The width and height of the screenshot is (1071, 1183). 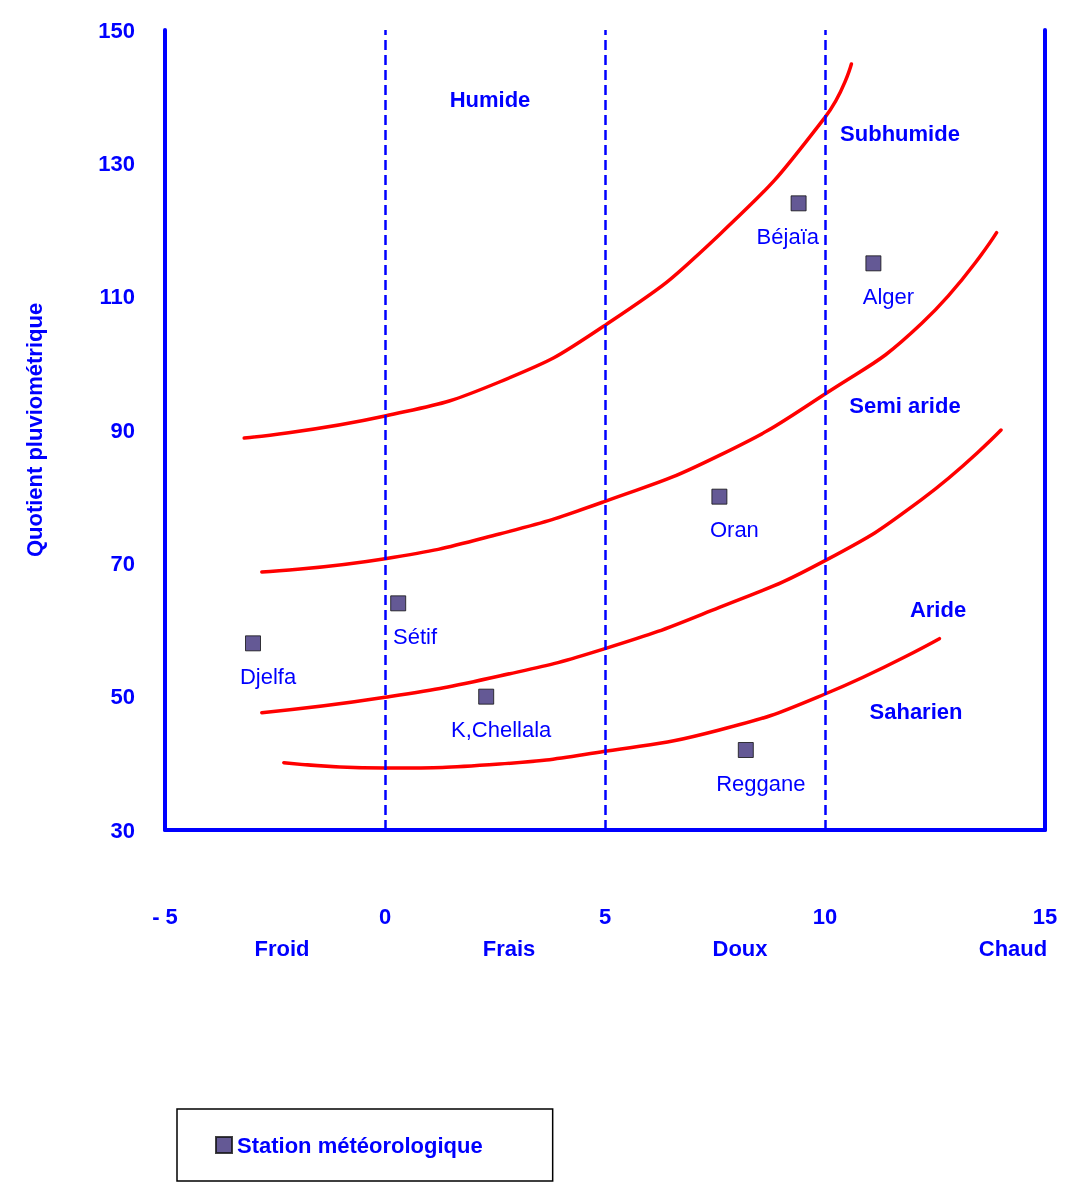 What do you see at coordinates (122, 563) in the screenshot?
I see `y-tick-label: 70` at bounding box center [122, 563].